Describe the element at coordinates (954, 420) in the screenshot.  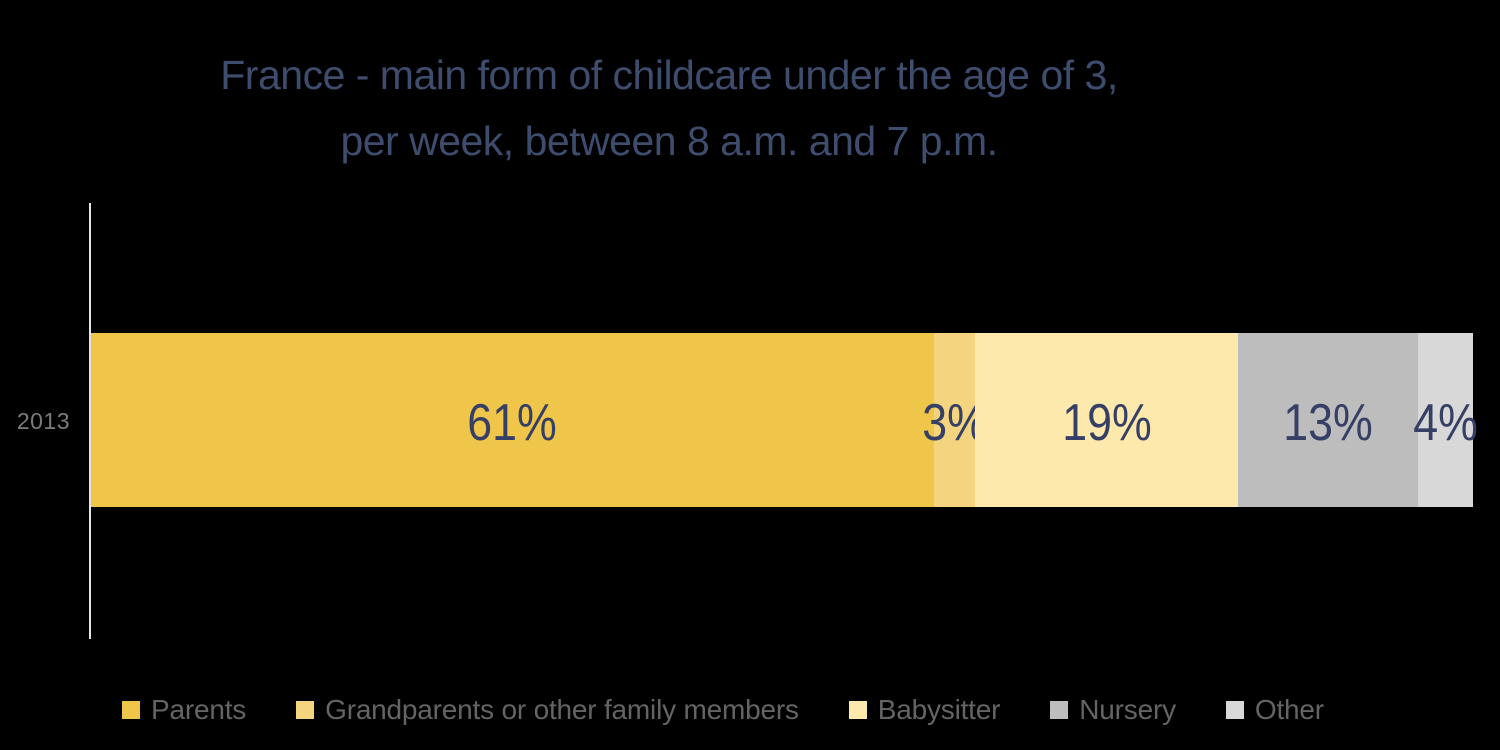
I see `bar-segment-grandparents: 3%` at that location.